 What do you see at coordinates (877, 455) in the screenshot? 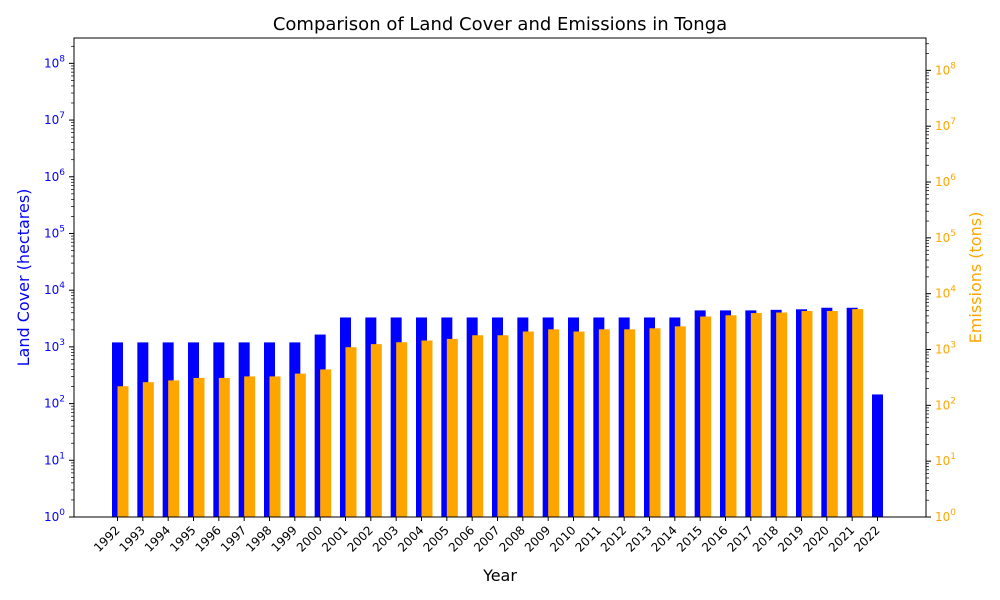
I see `land-cover-bar-2022` at bounding box center [877, 455].